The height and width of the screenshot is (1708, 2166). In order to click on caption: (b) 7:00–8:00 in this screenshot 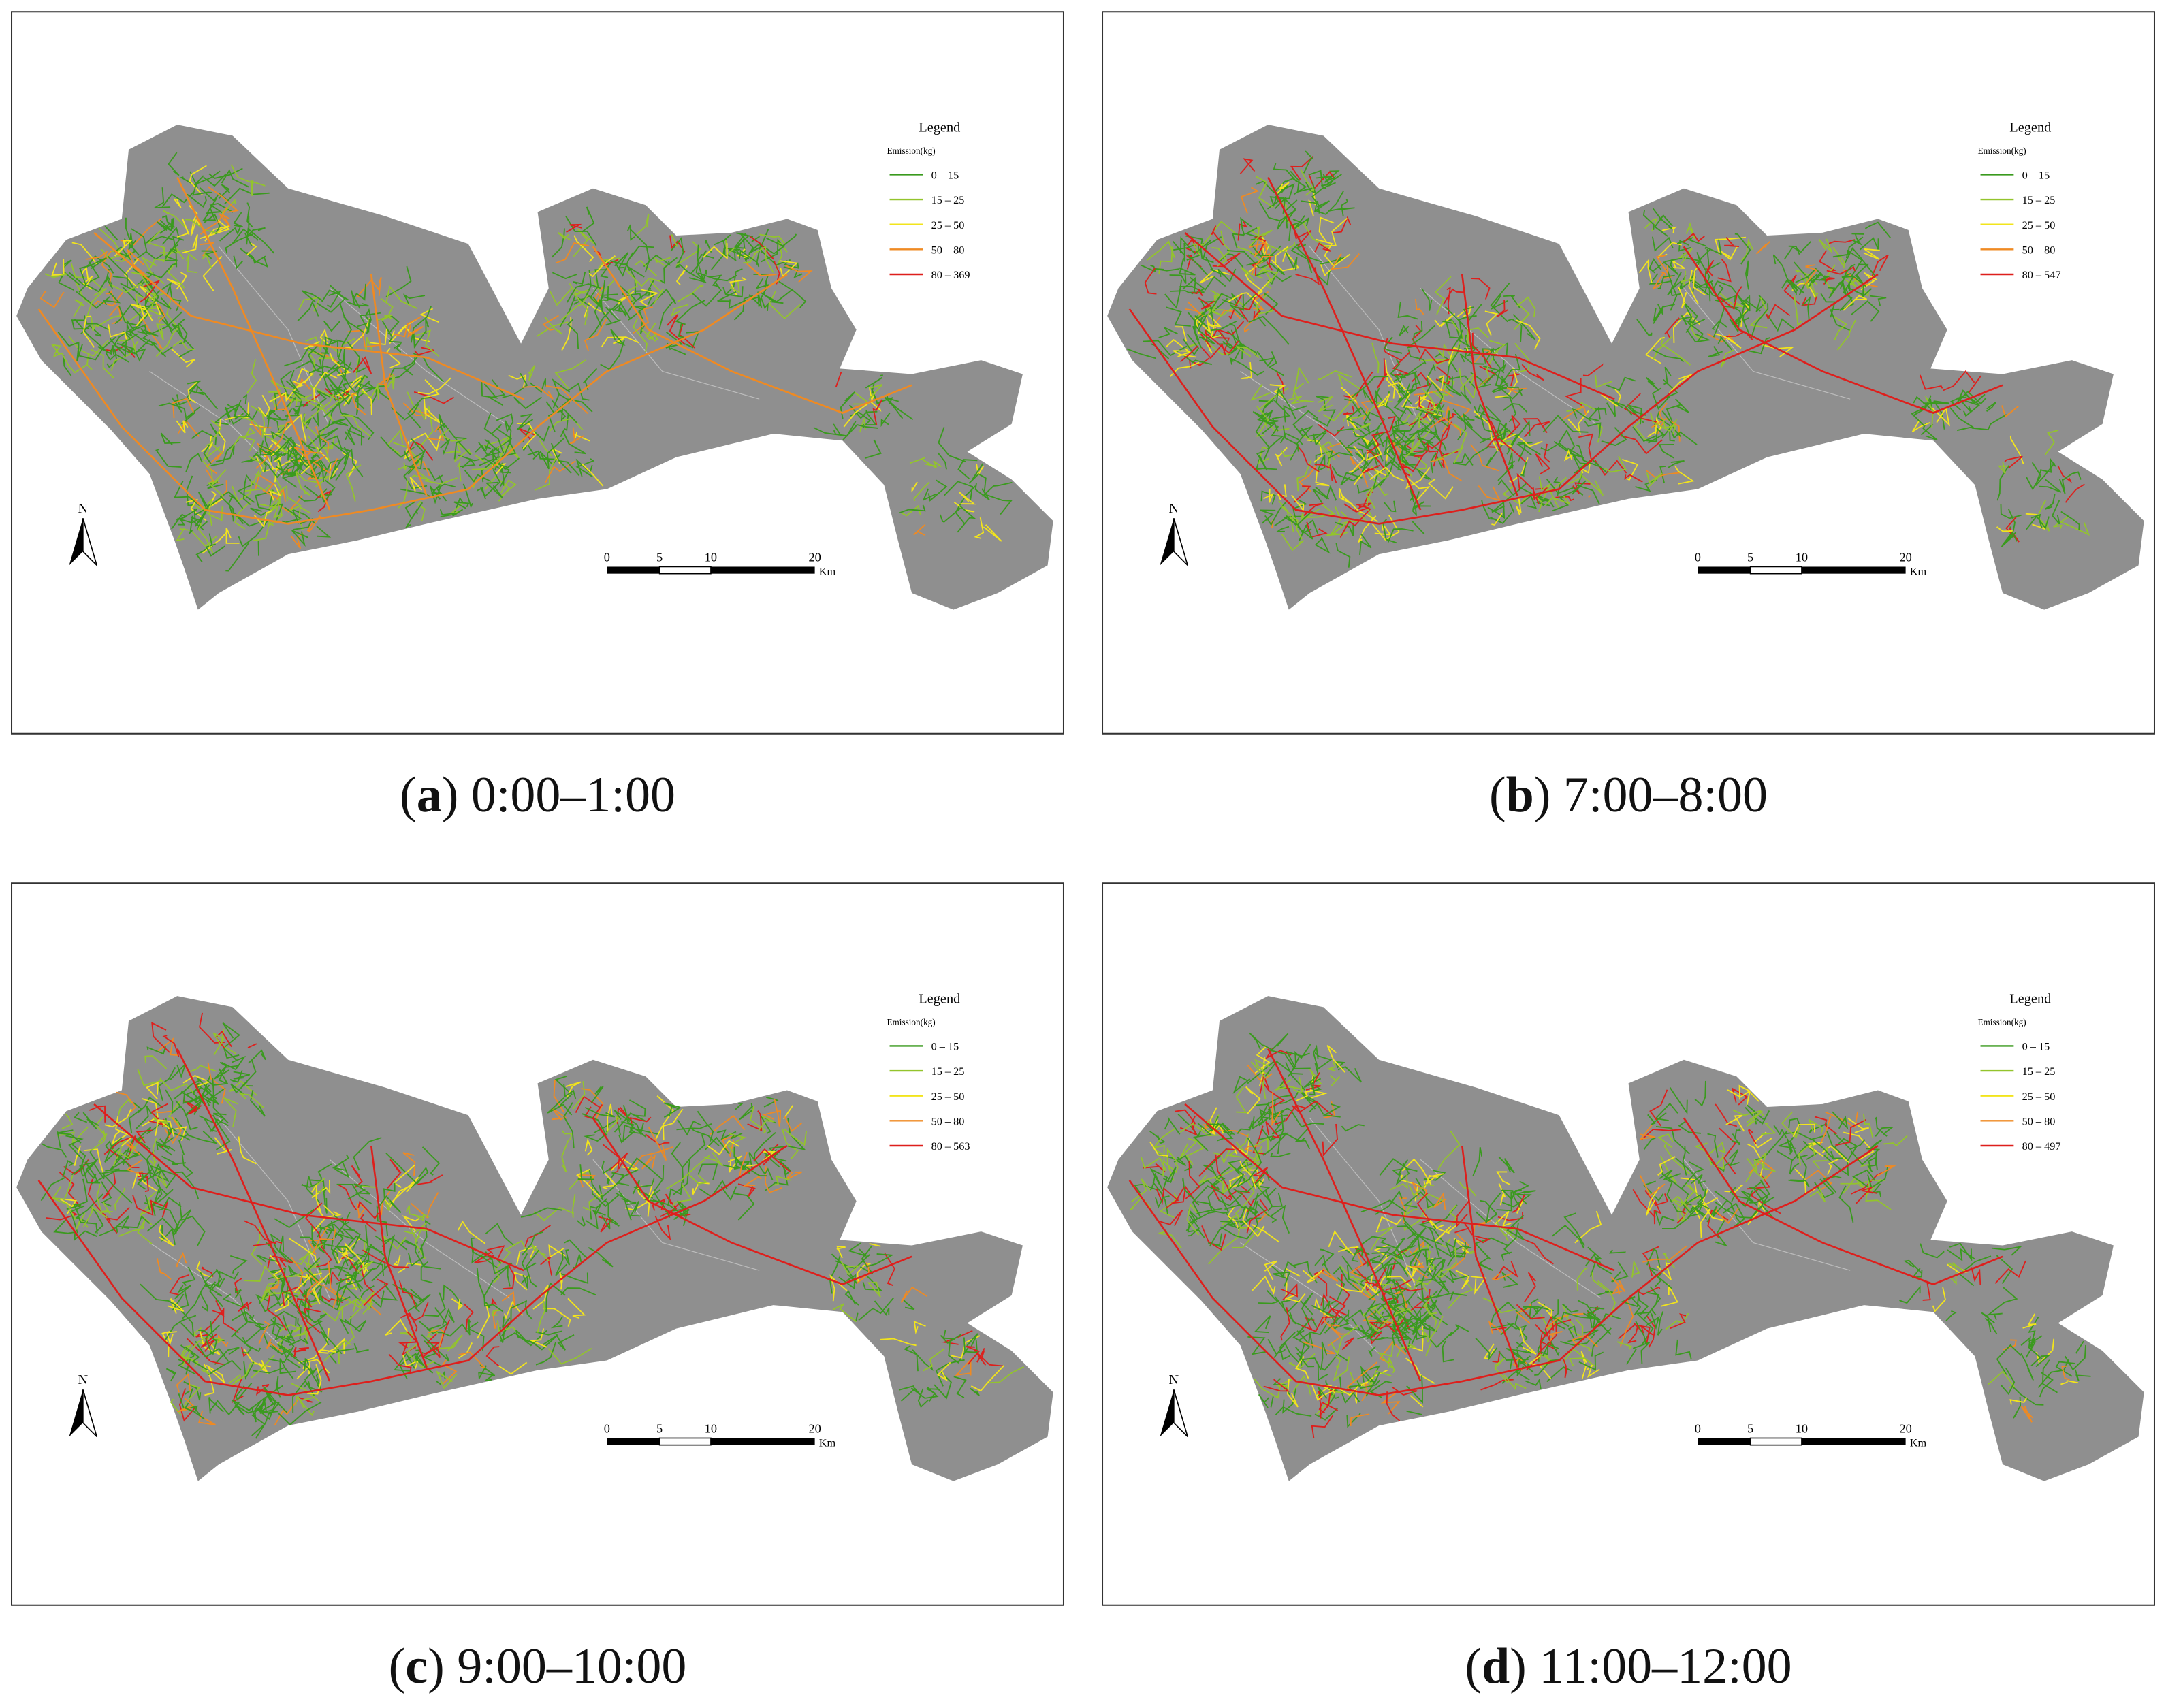, I will do `click(1628, 795)`.